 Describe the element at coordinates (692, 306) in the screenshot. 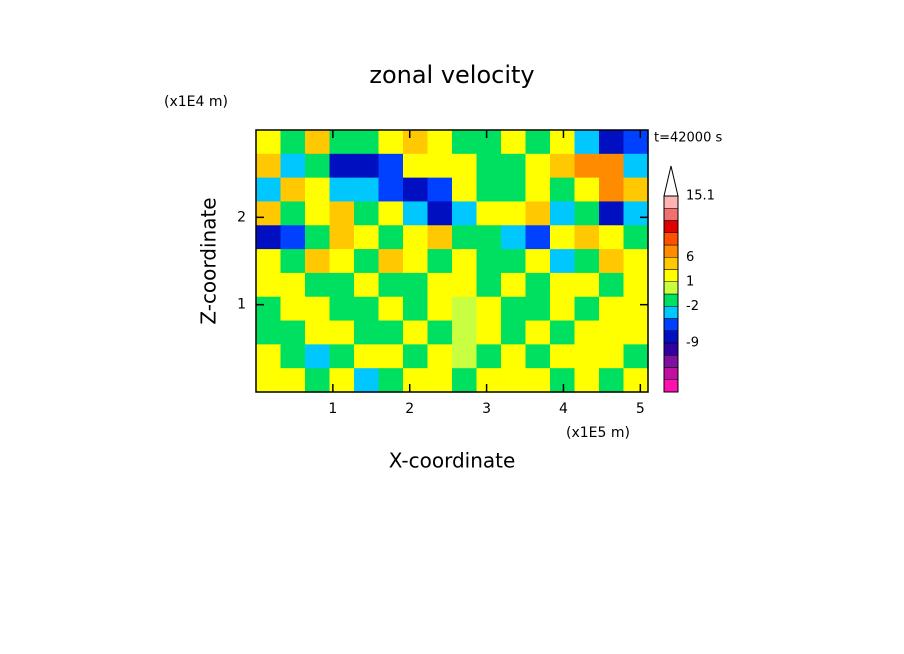

I see `colorbar-tick-label: -2` at that location.